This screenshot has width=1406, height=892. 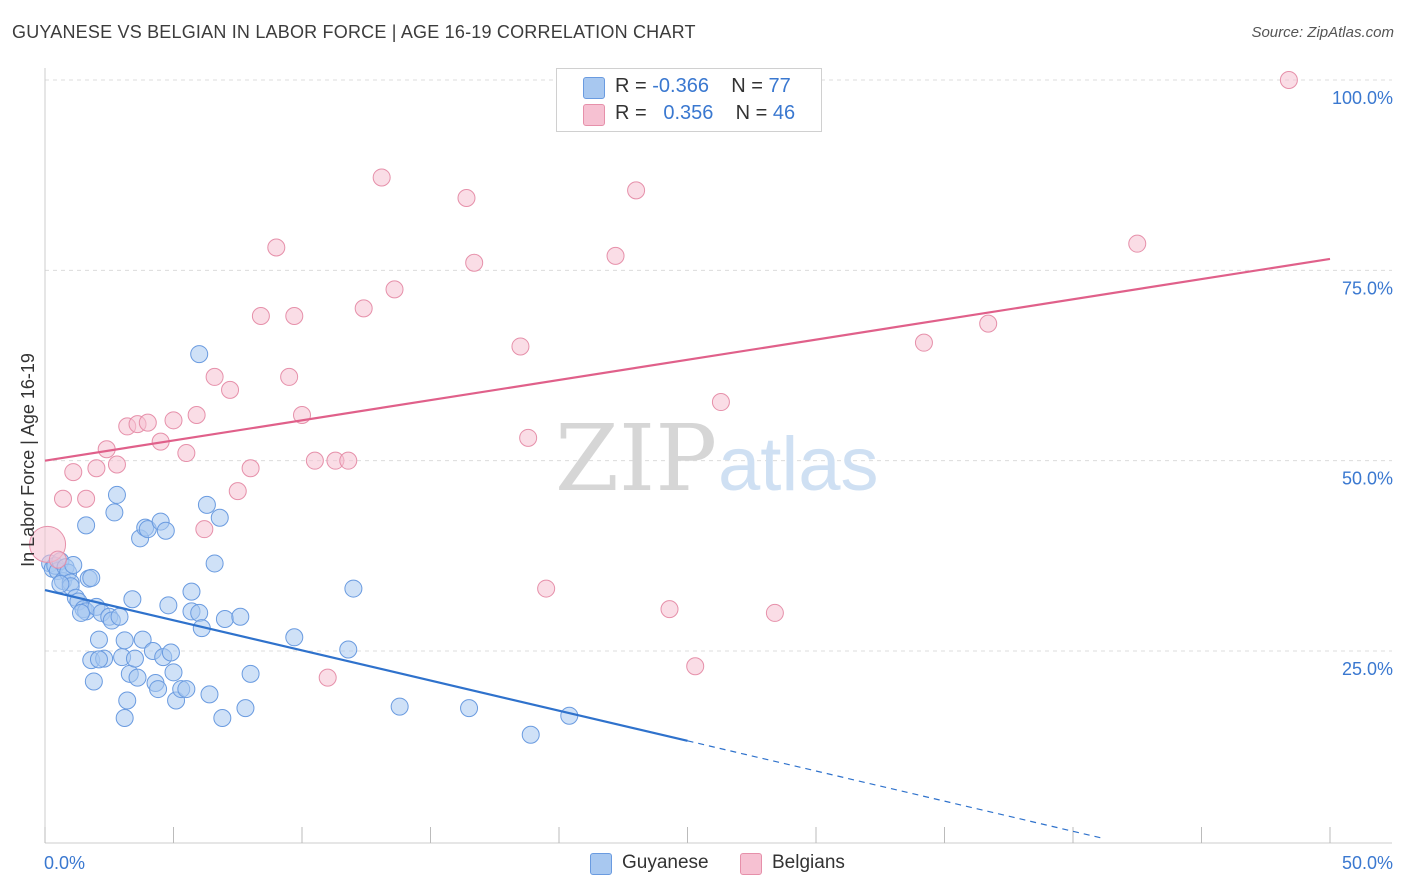 I want to click on x-tick-label: 0.0%, so click(x=64, y=863).